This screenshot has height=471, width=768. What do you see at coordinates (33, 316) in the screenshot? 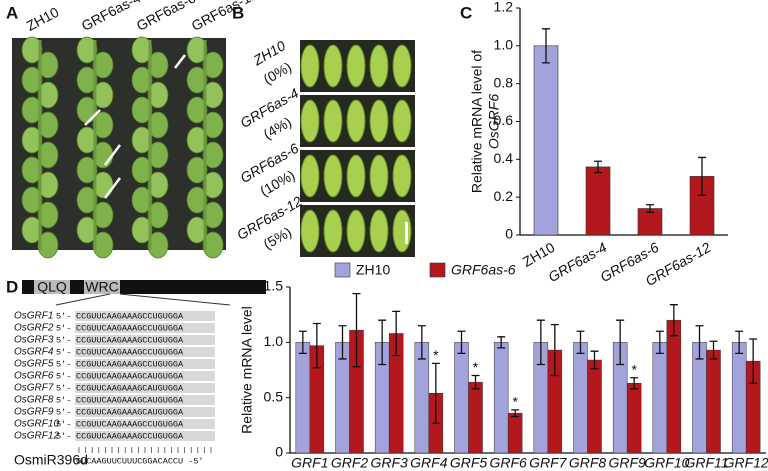
I see `gene-name: OsGRF1` at bounding box center [33, 316].